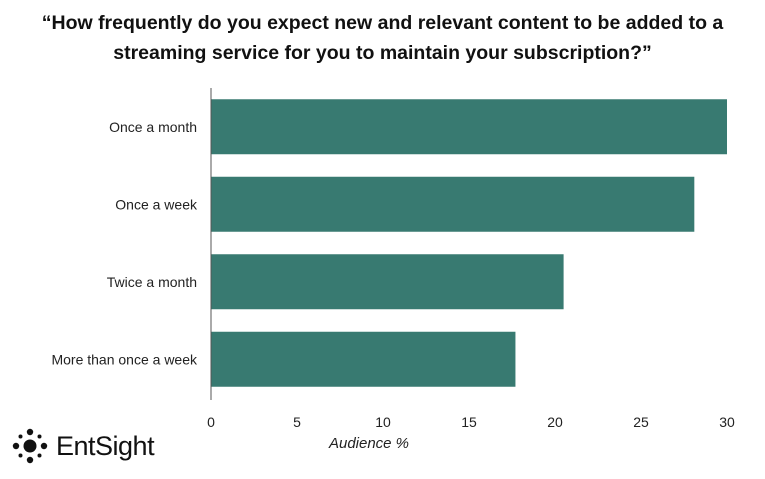 The width and height of the screenshot is (765, 479). I want to click on x-tick-label: 5, so click(297, 422).